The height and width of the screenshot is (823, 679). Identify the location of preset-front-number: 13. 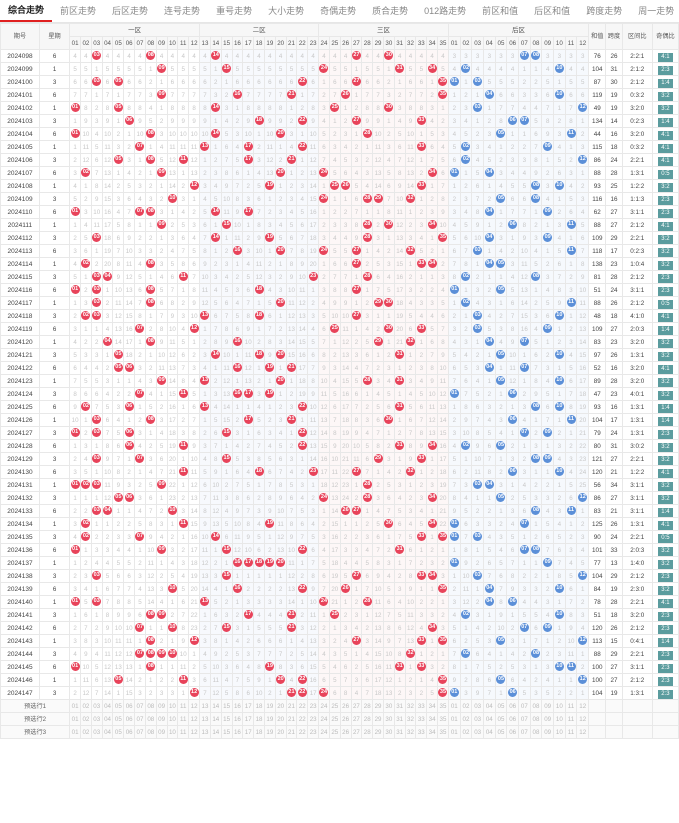
(205, 719).